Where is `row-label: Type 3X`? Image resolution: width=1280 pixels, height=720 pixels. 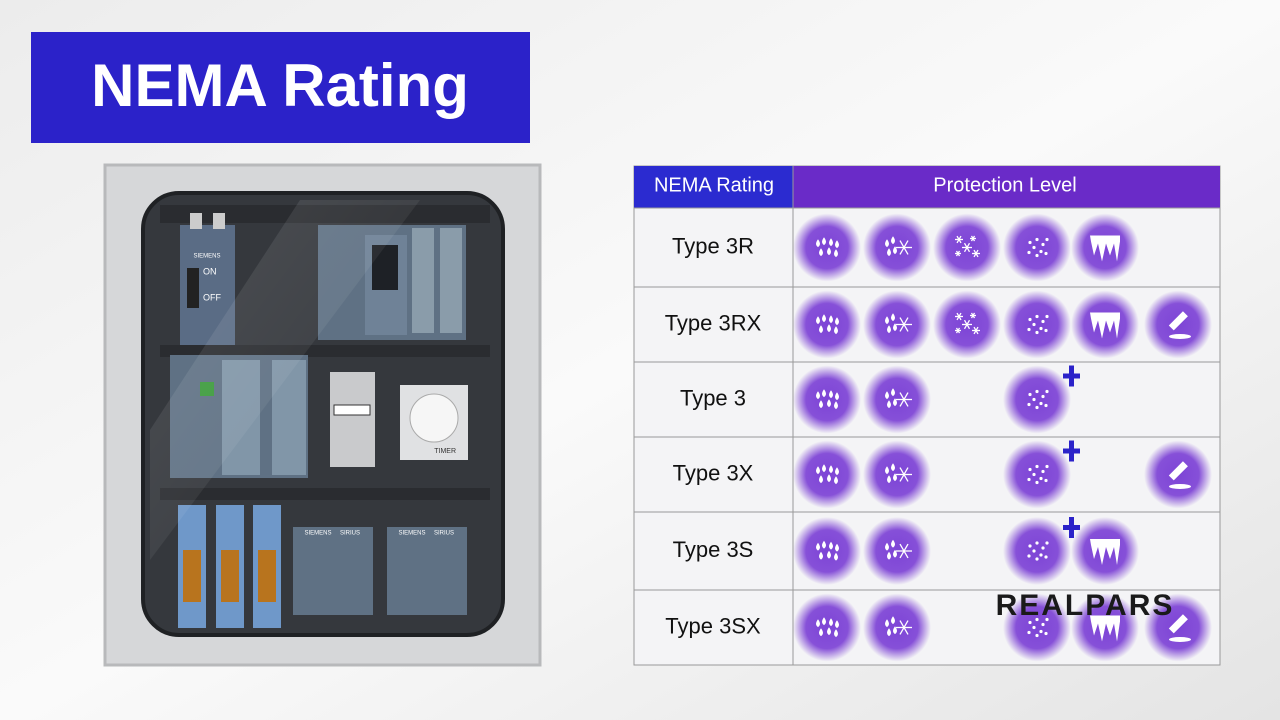 row-label: Type 3X is located at coordinates (713, 472).